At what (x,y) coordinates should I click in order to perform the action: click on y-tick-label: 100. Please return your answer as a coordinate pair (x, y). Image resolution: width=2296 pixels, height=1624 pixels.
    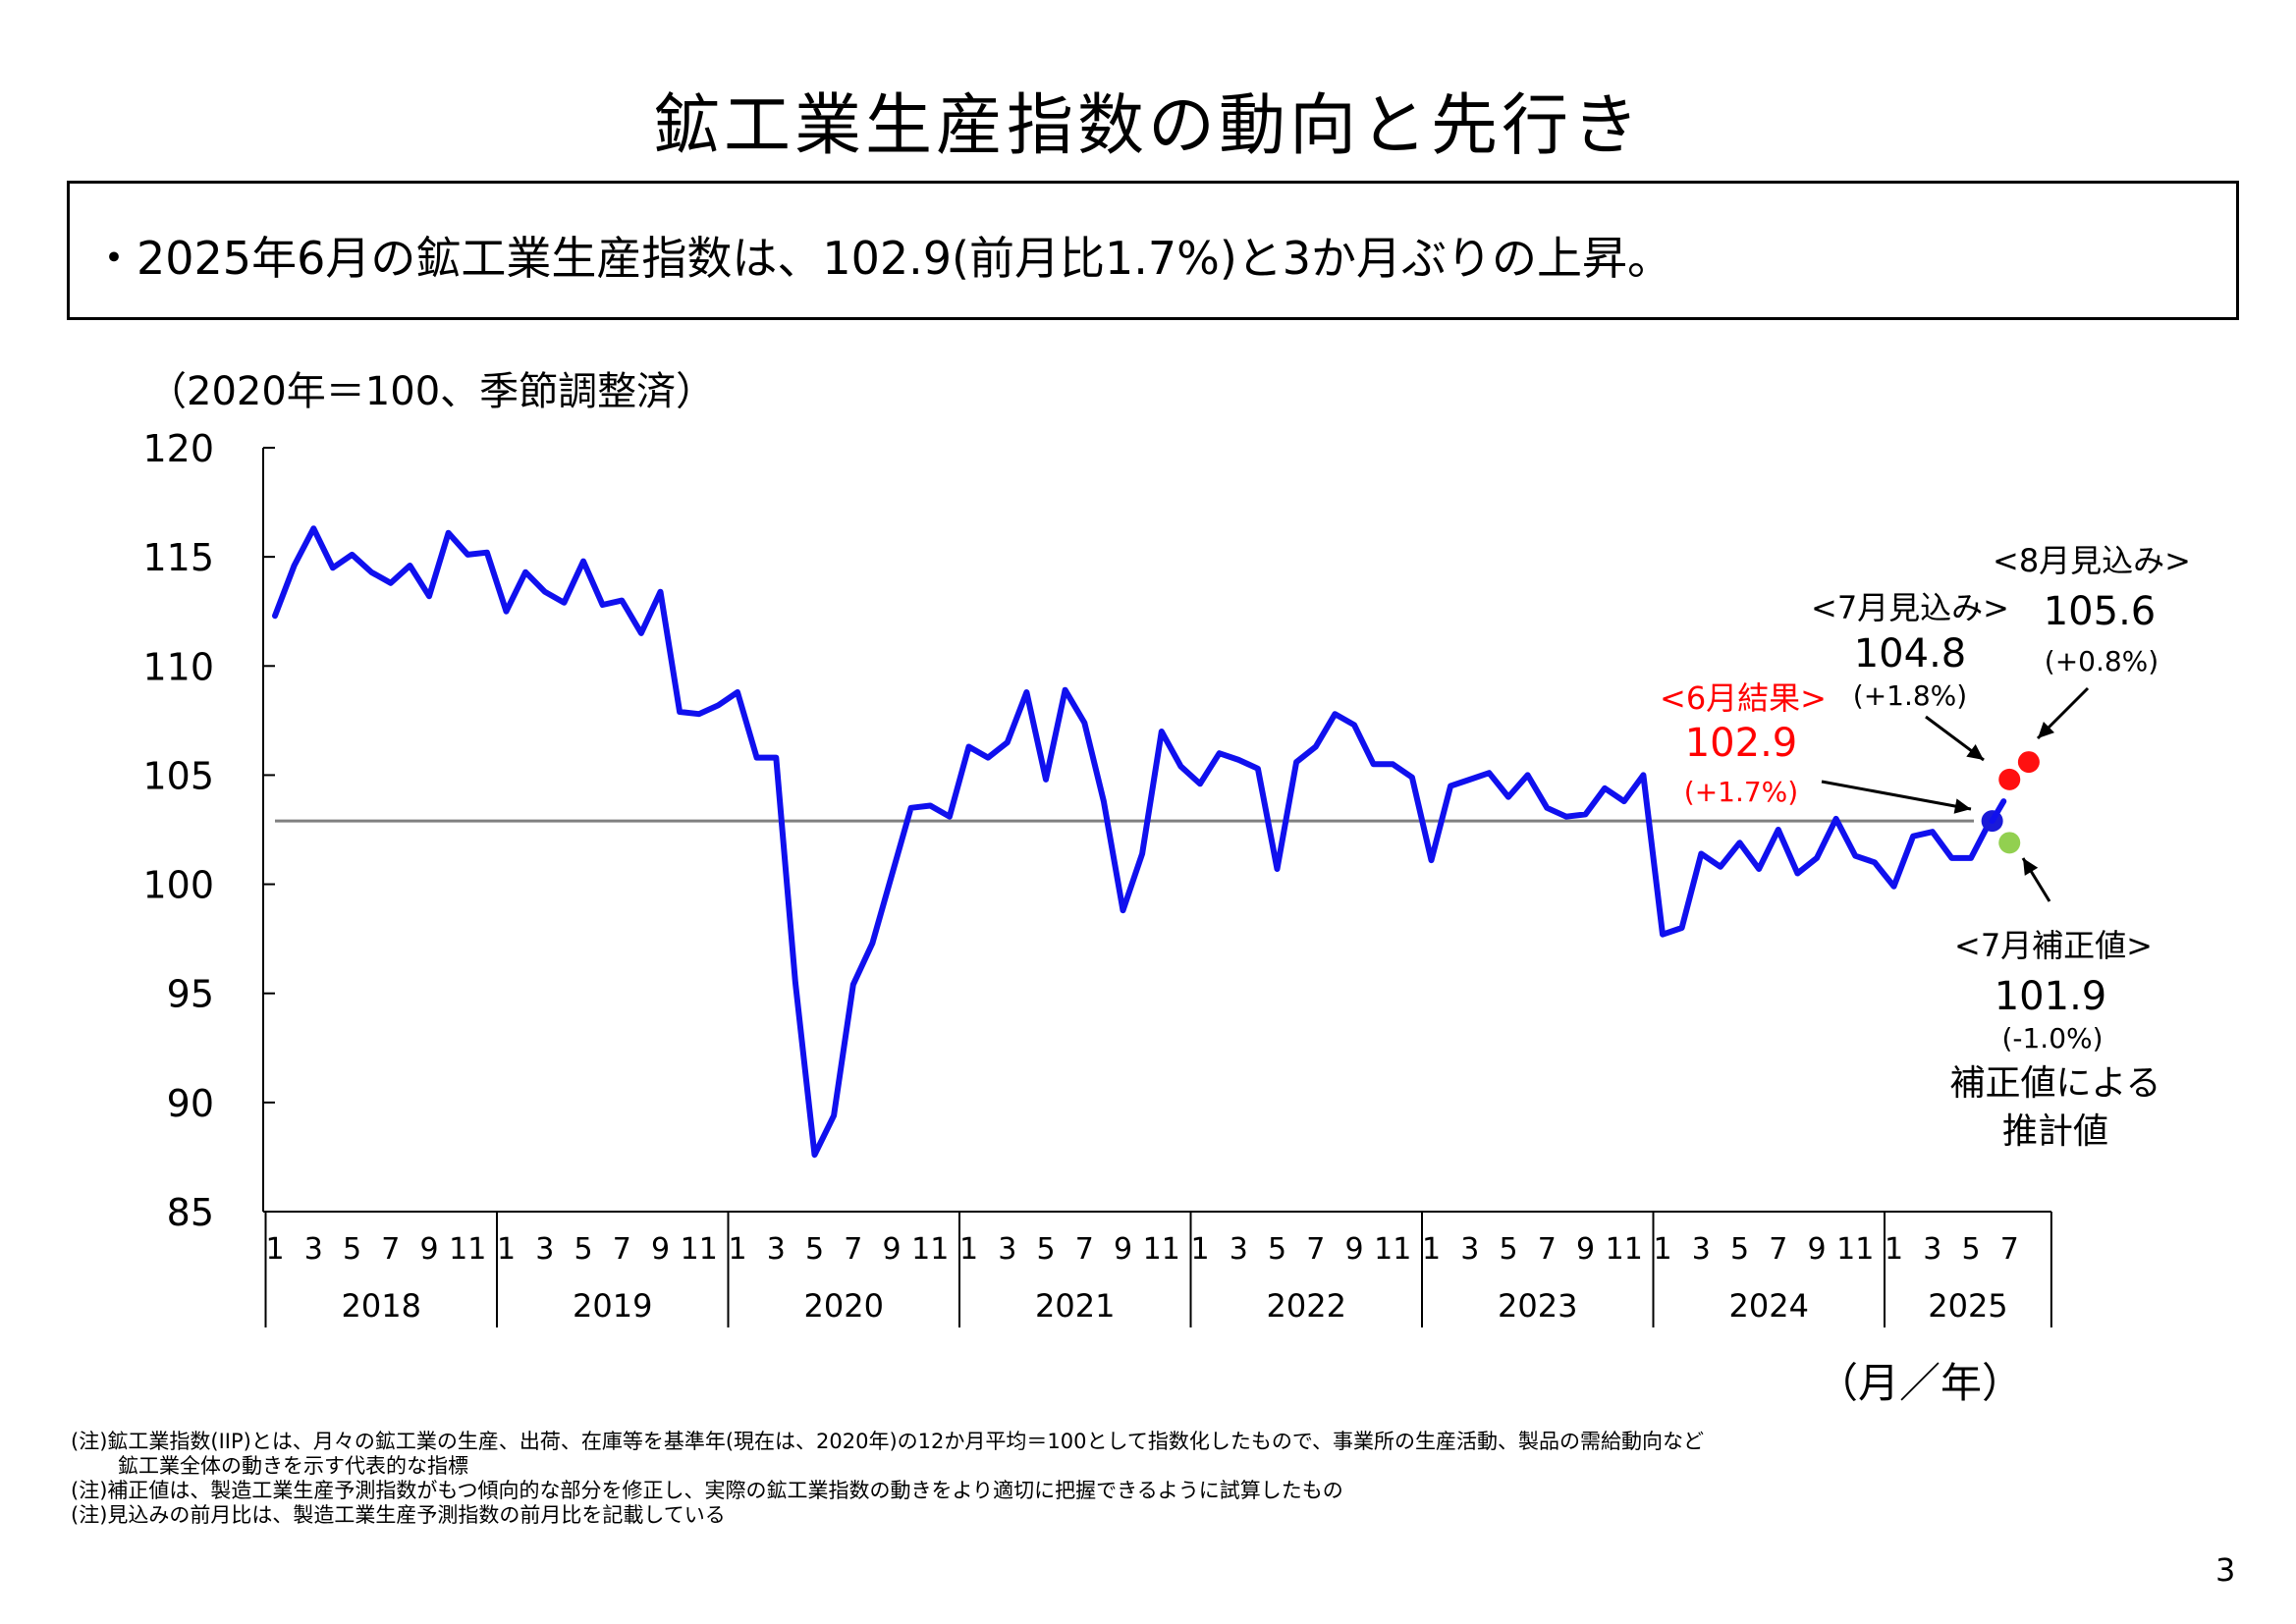
    Looking at the image, I should click on (178, 885).